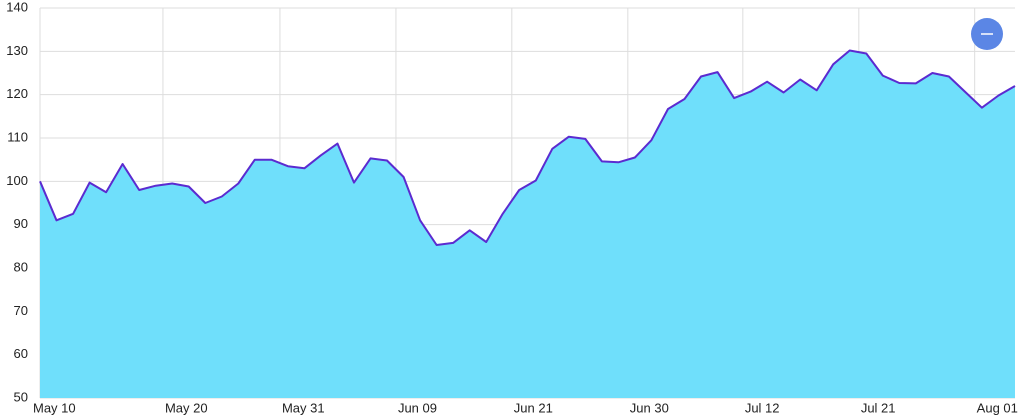  What do you see at coordinates (997, 407) in the screenshot?
I see `x-tick-label: Aug 01` at bounding box center [997, 407].